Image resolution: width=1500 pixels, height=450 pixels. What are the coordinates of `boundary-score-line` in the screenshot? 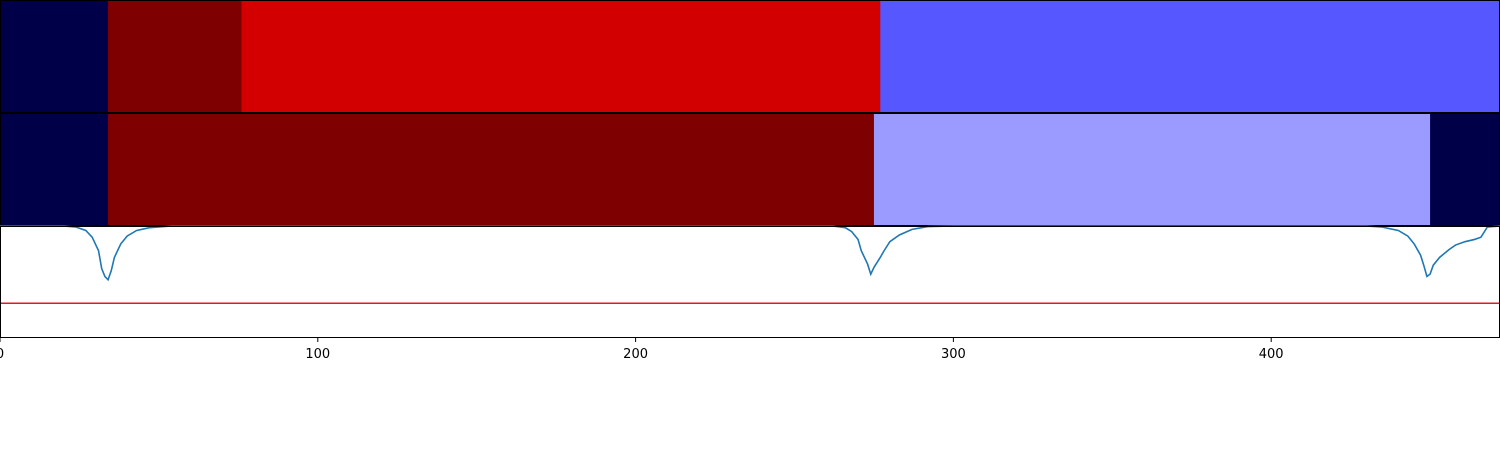 It's located at (750, 253).